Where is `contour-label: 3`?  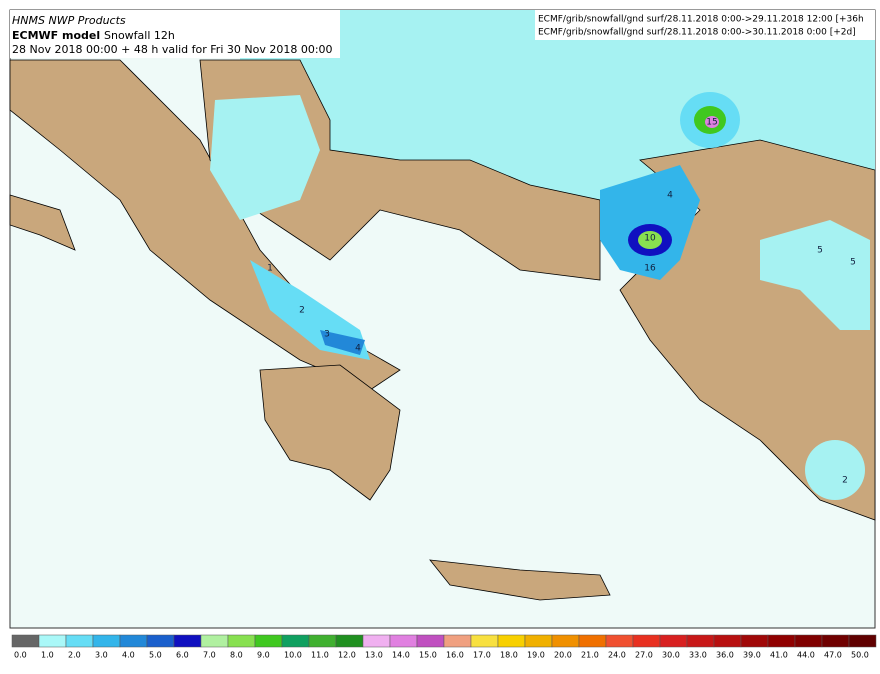
contour-label: 3 is located at coordinates (327, 335).